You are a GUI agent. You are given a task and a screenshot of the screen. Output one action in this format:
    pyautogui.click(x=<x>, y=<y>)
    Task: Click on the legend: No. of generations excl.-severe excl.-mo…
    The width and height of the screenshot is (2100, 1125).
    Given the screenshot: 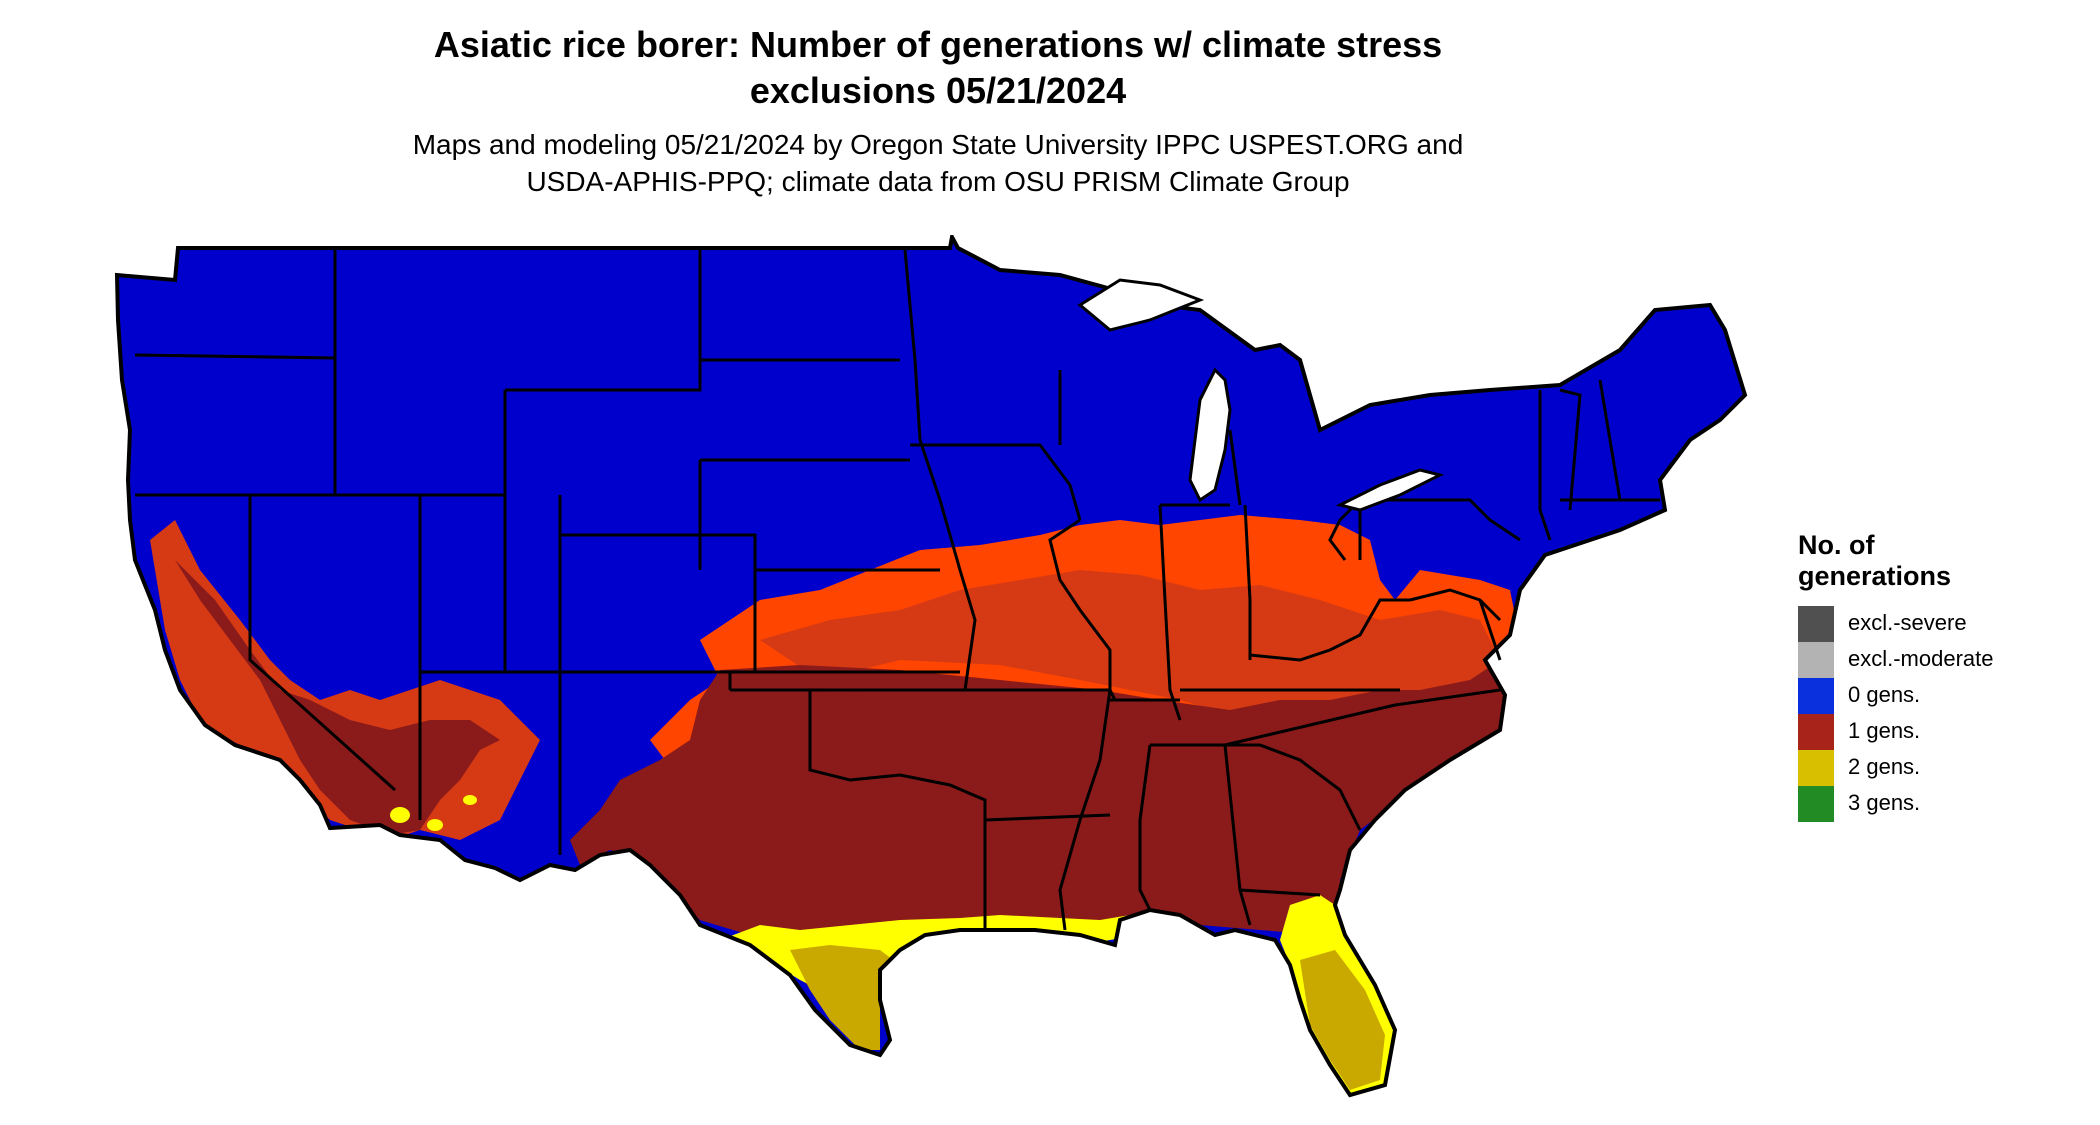 What is the action you would take?
    pyautogui.click(x=1896, y=676)
    